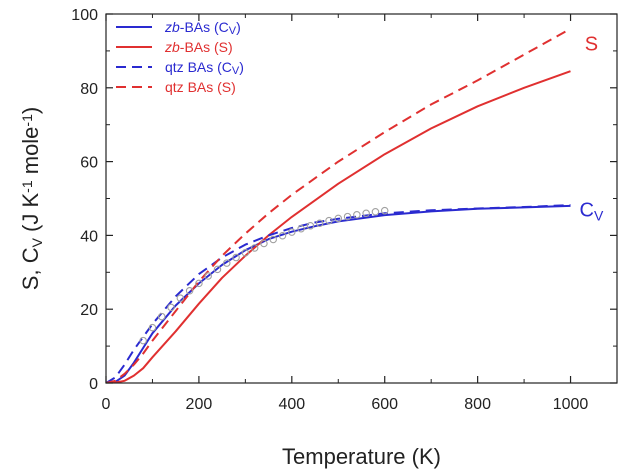 The width and height of the screenshot is (630, 474). What do you see at coordinates (204, 68) in the screenshot?
I see `legend-label: qtz BAs (CV)` at bounding box center [204, 68].